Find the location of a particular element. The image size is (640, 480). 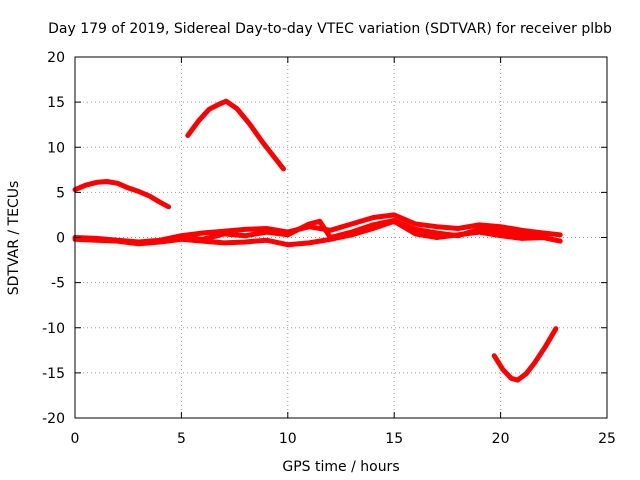

y-tick-label: 5 is located at coordinates (60, 193).